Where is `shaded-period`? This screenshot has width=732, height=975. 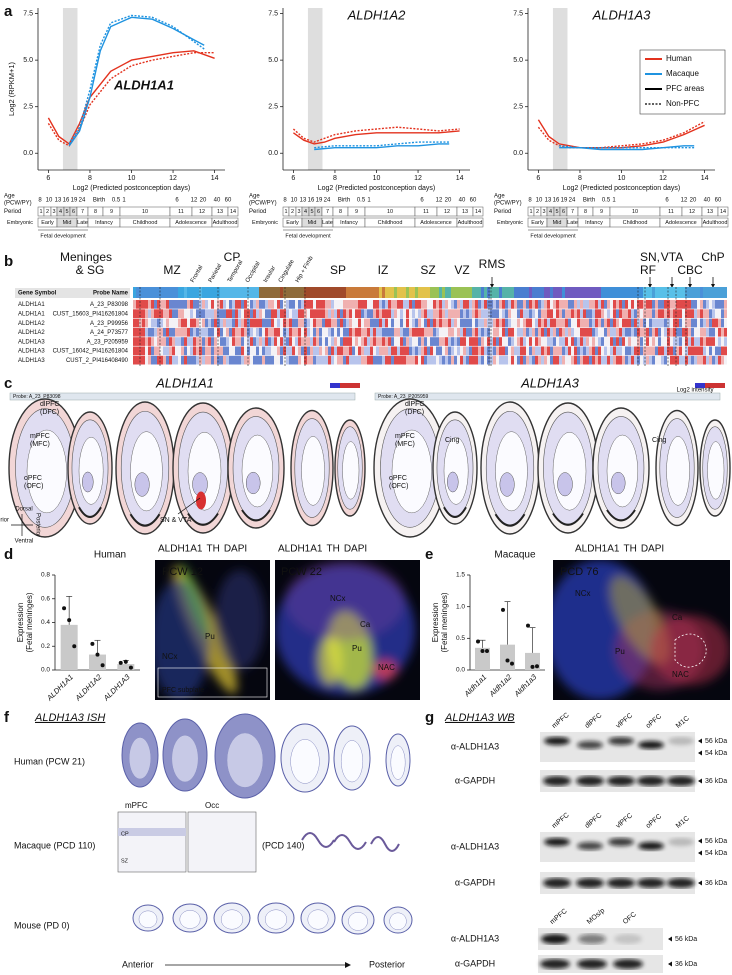 shaded-period is located at coordinates (70, 89).